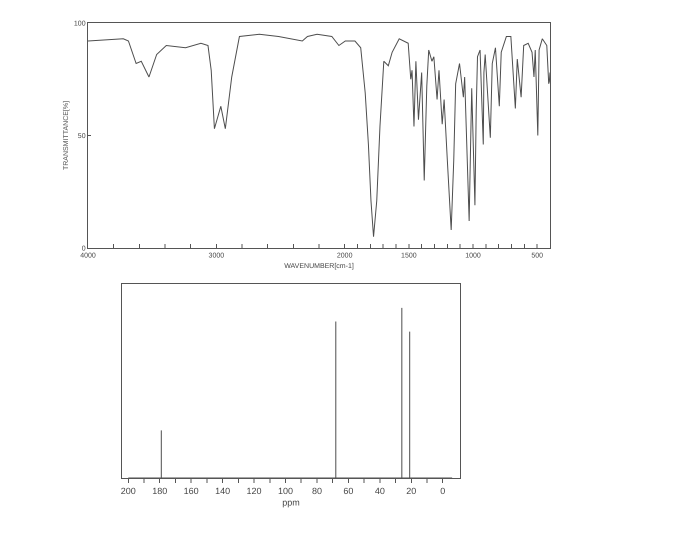 The width and height of the screenshot is (700, 538). Describe the element at coordinates (443, 491) in the screenshot. I see `x-tick-label: 0` at that location.